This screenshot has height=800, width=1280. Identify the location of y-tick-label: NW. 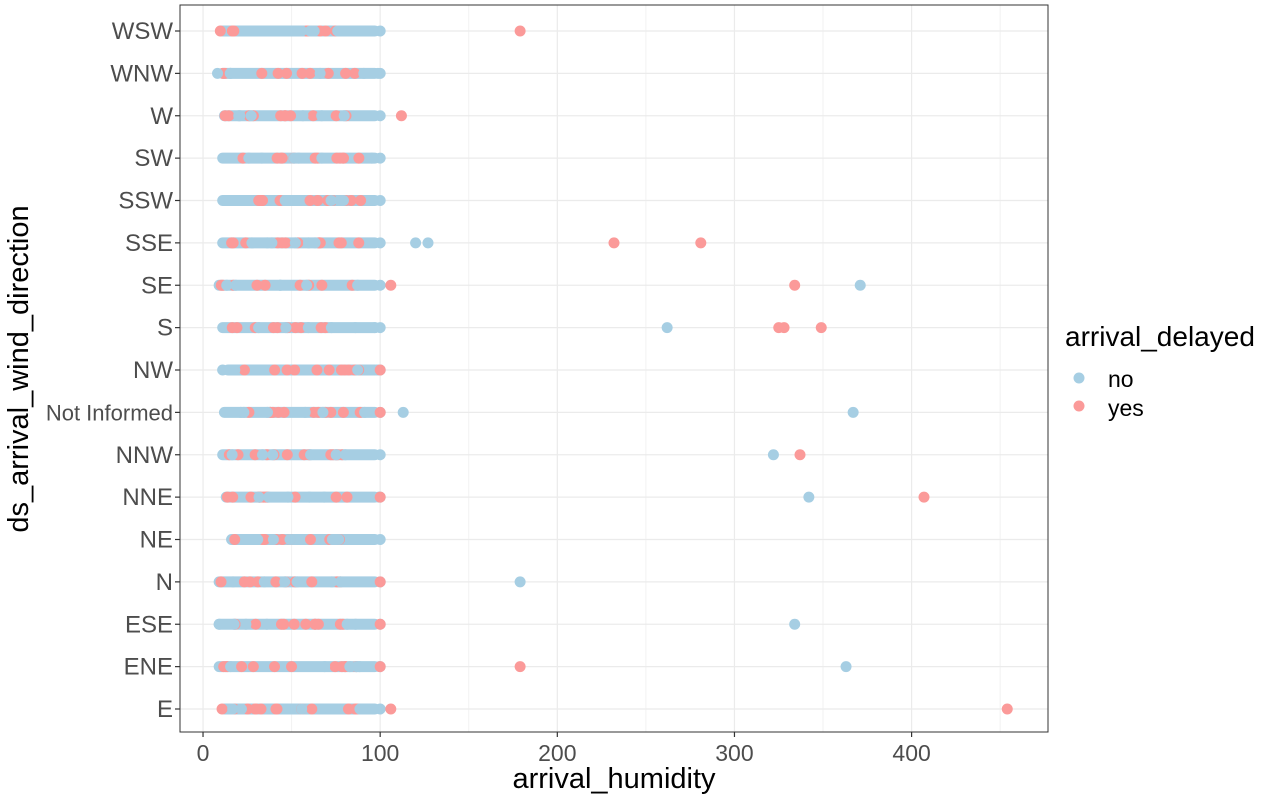
(153, 370).